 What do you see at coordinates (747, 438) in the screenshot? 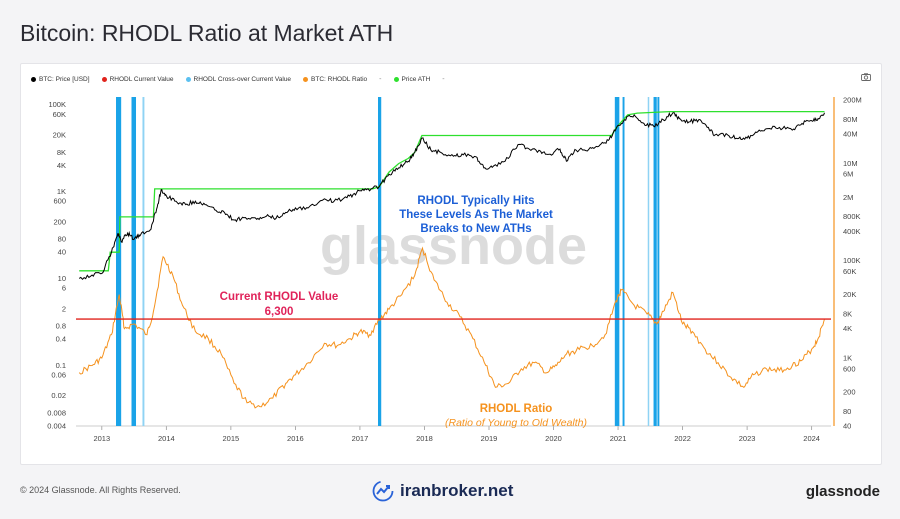
I see `x-tick-label: 2023` at bounding box center [747, 438].